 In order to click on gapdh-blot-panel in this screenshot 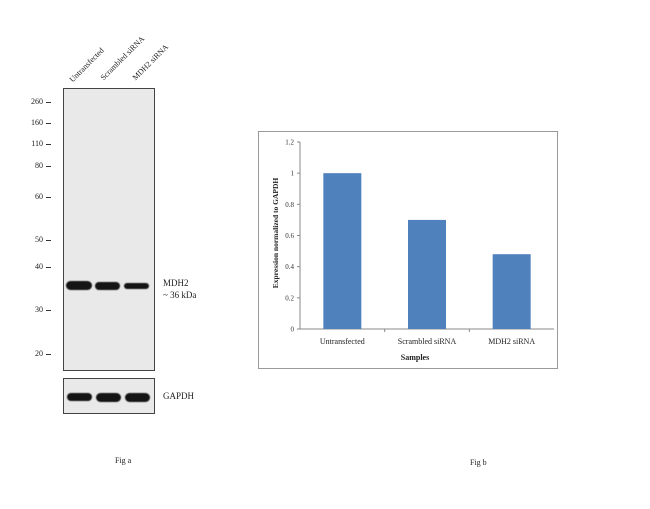, I will do `click(109, 396)`.